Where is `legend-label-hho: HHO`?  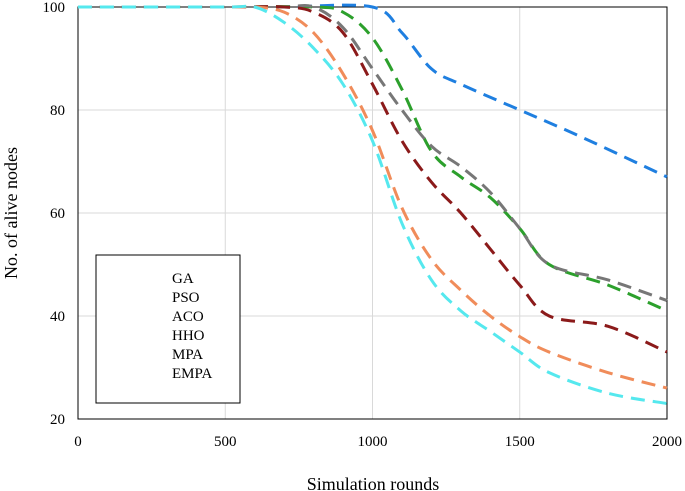
legend-label-hho: HHO is located at coordinates (188, 336).